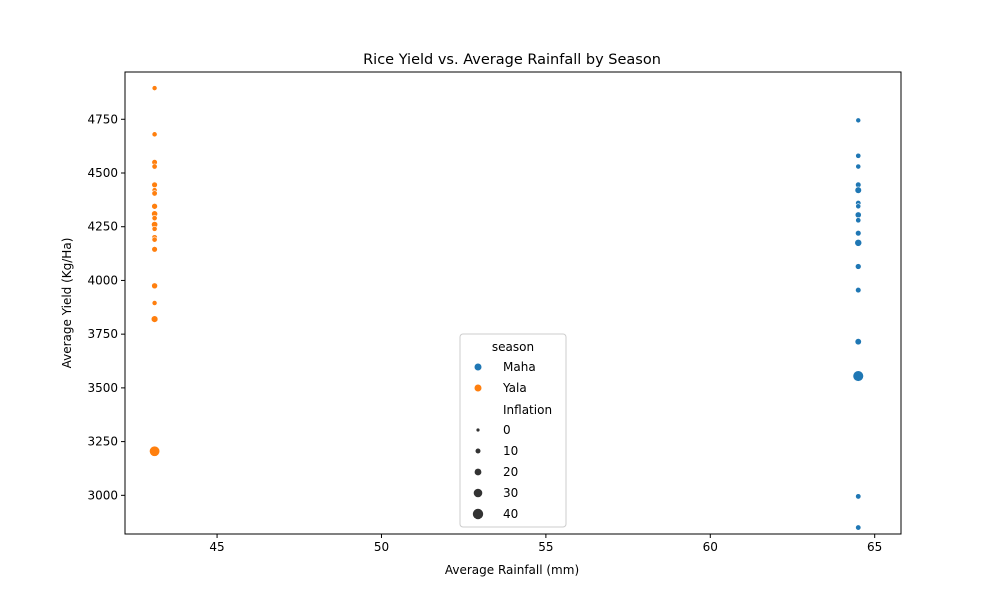  What do you see at coordinates (510, 472) in the screenshot?
I see `legend-size-label: 20` at bounding box center [510, 472].